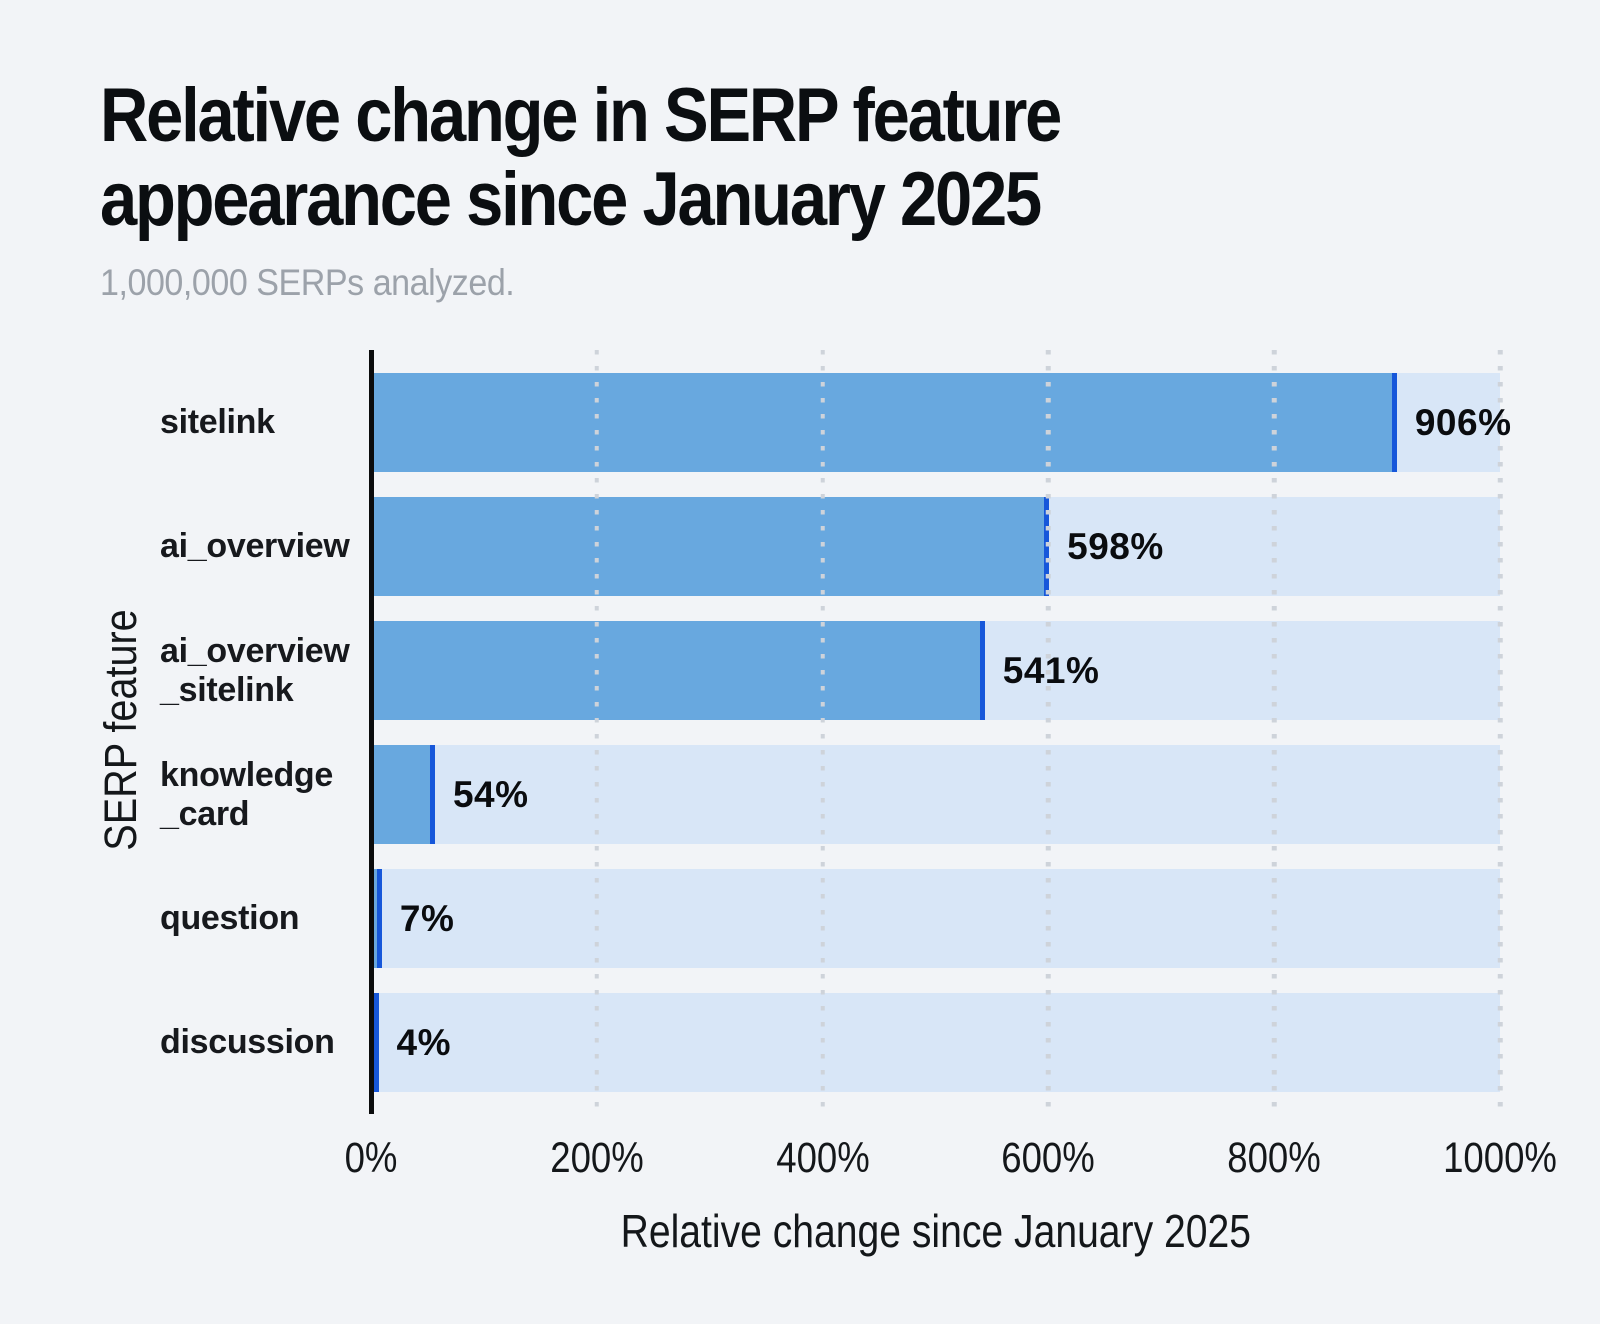 This screenshot has width=1600, height=1324. What do you see at coordinates (597, 1158) in the screenshot?
I see `x-tick-200: 200%` at bounding box center [597, 1158].